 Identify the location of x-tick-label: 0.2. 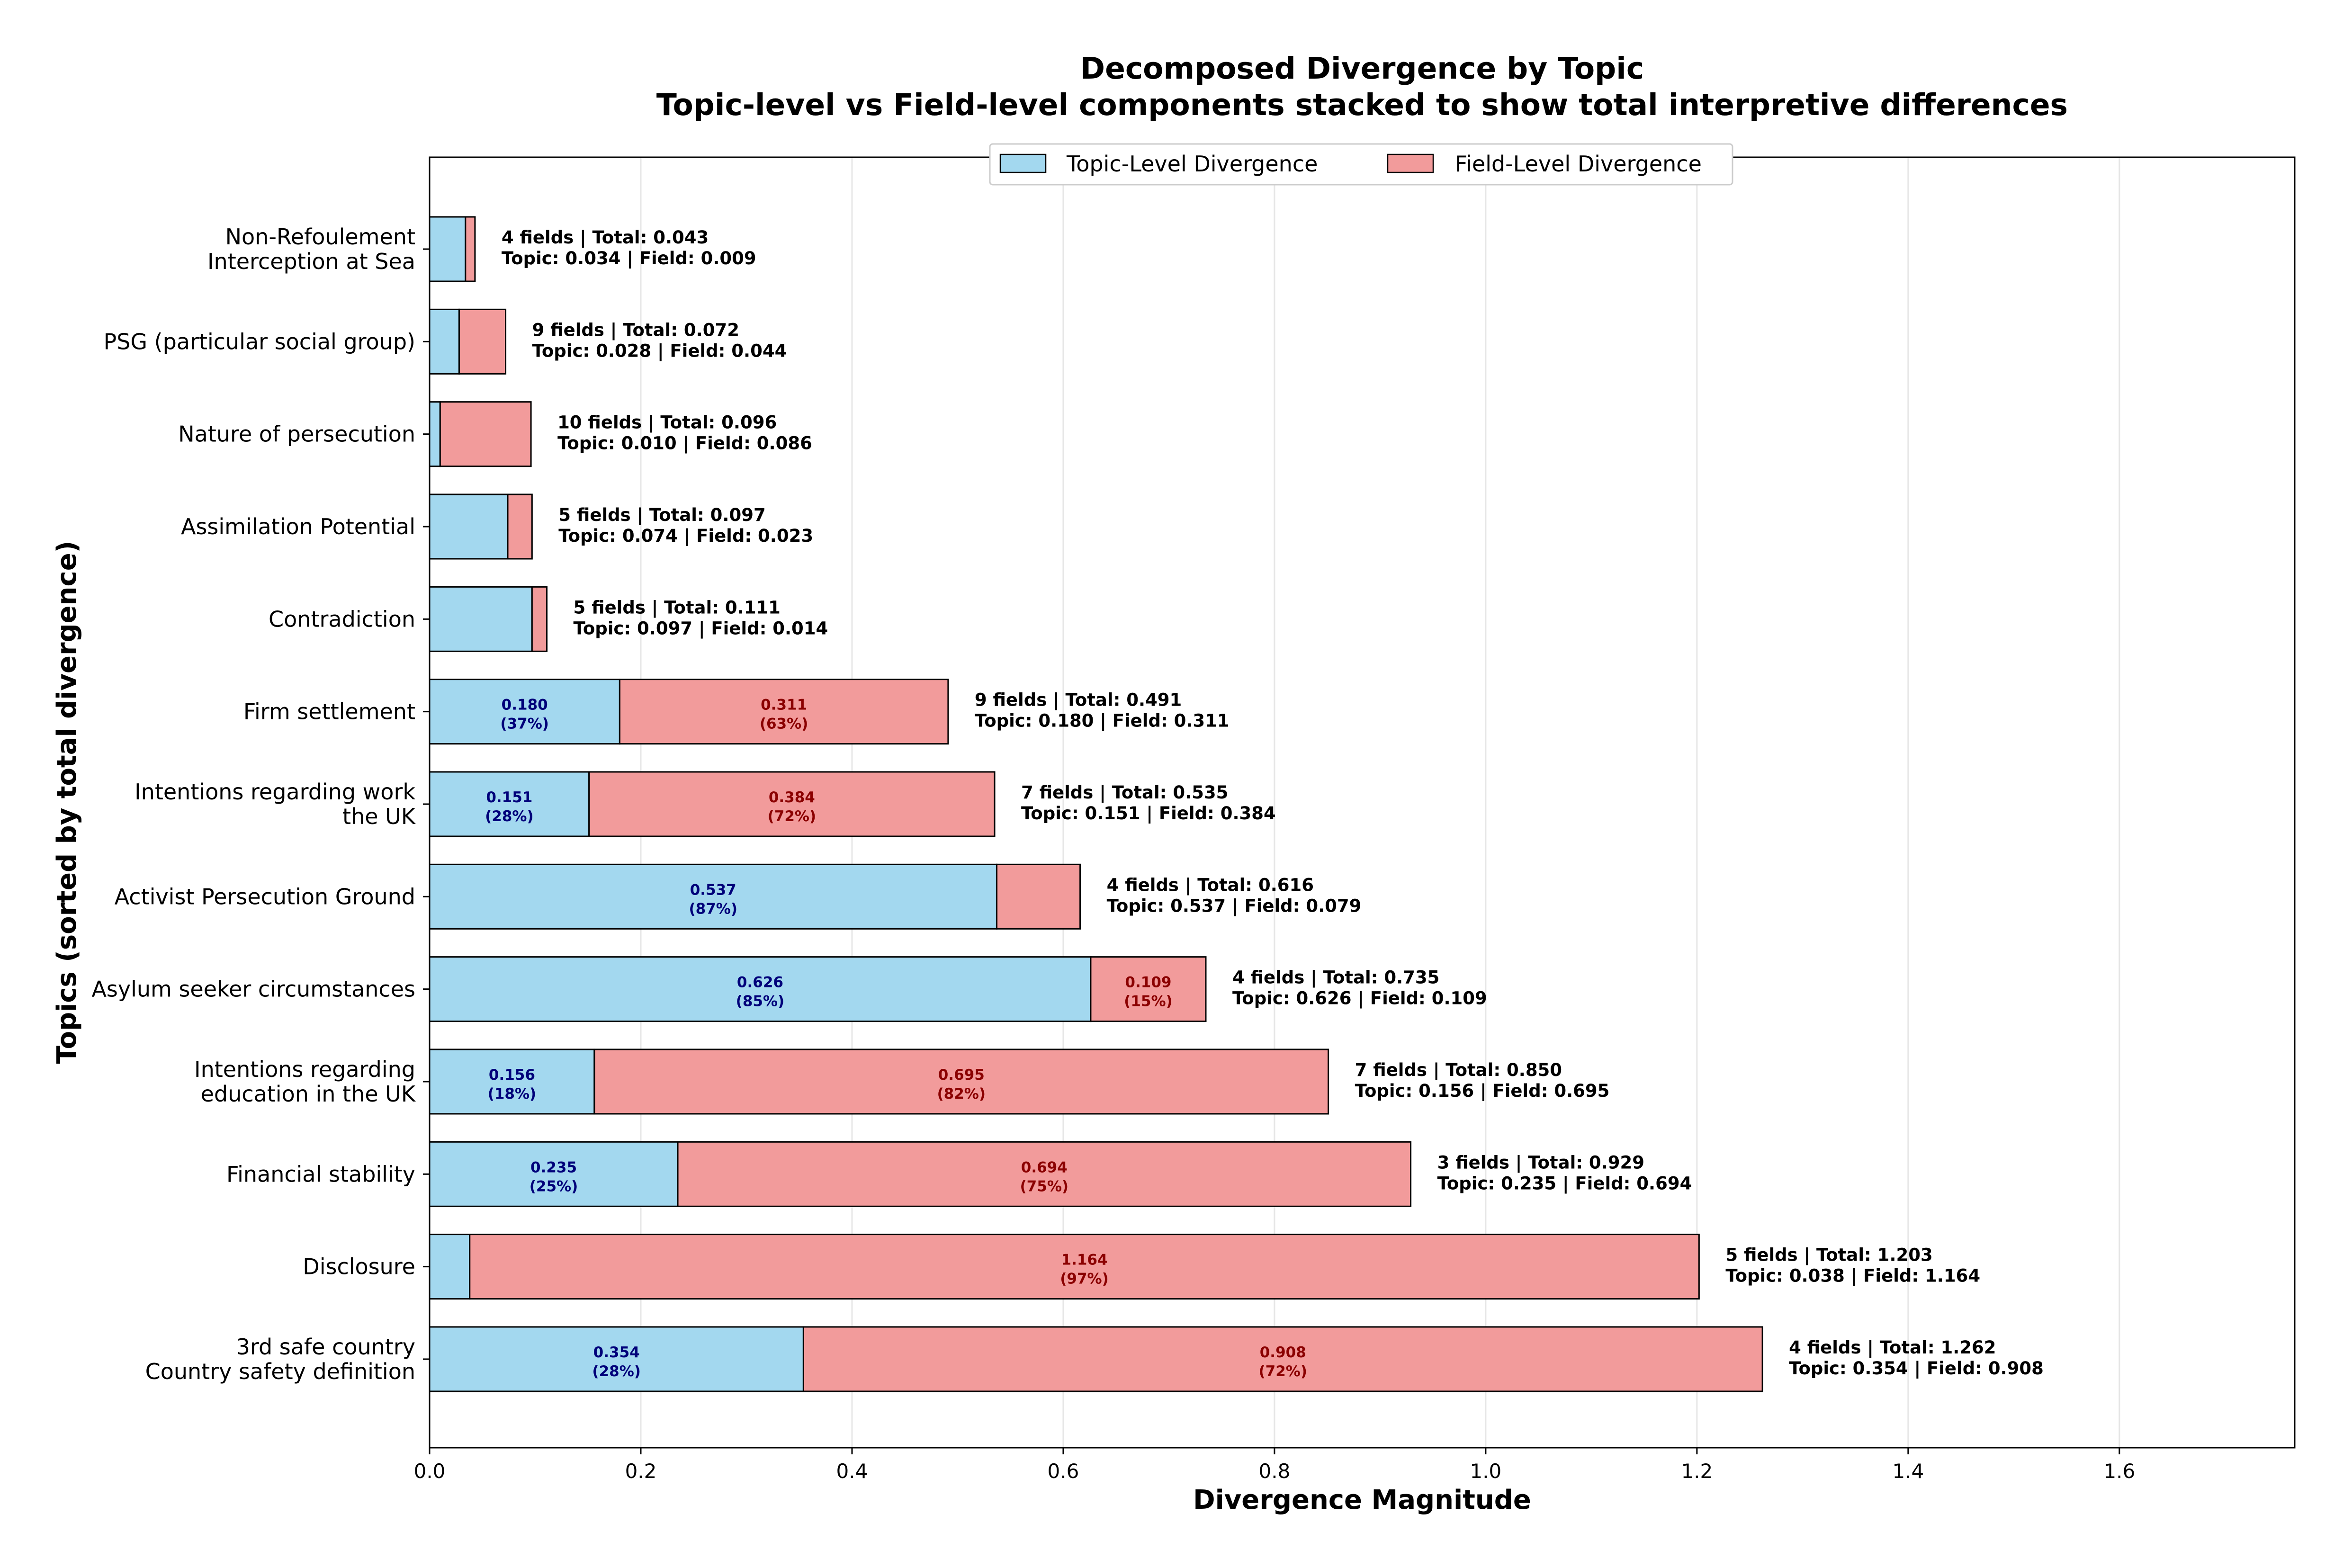
(641, 1471).